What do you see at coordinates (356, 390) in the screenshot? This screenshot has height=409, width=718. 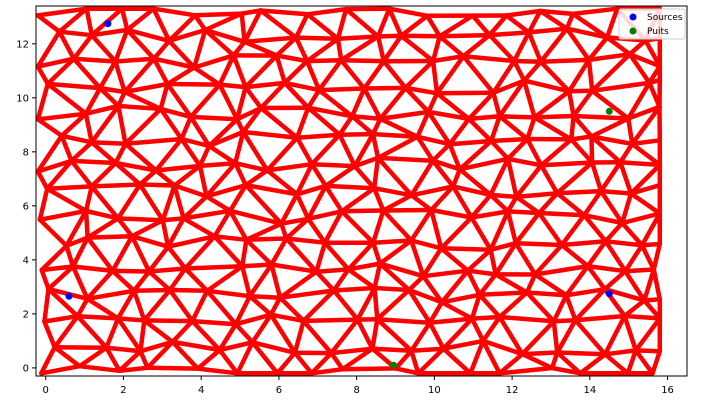 I see `x-tick-label: 8` at bounding box center [356, 390].